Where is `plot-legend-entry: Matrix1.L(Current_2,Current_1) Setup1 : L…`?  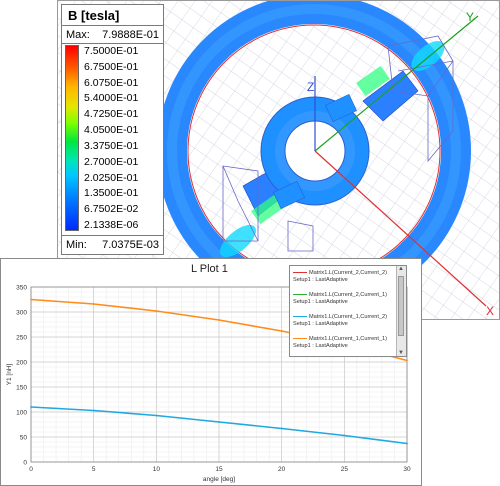 plot-legend-entry: Matrix1.L(Current_2,Current_1) Setup1 : L… is located at coordinates (345, 299).